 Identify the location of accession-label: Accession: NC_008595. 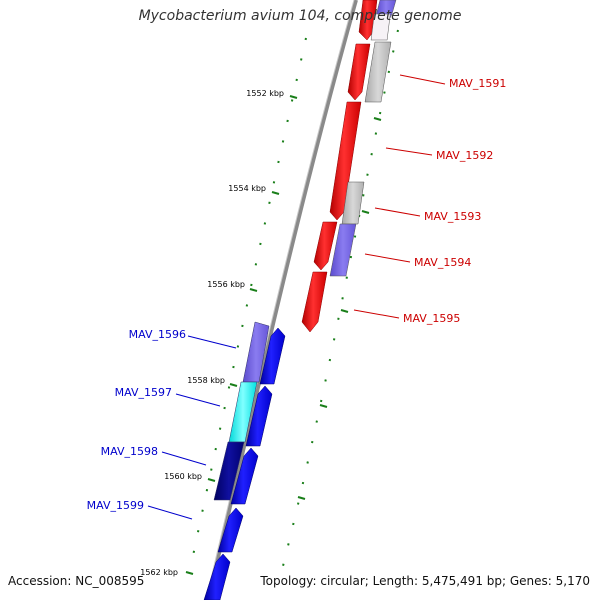
(76, 581).